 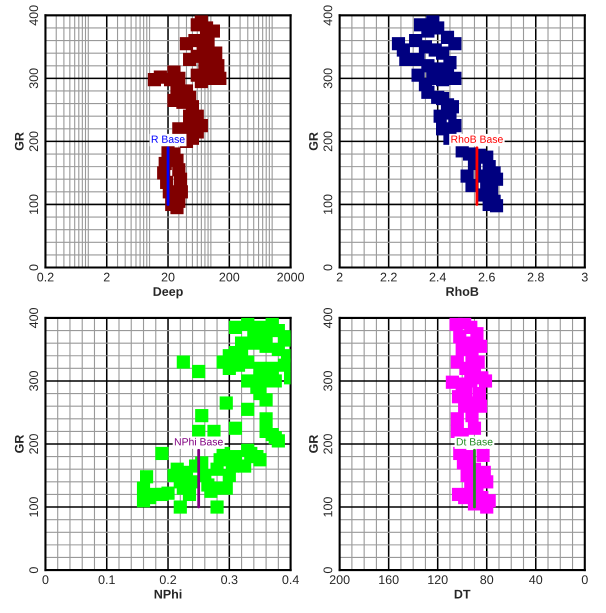 What do you see at coordinates (474, 442) in the screenshot?
I see `annotation: Dt Base` at bounding box center [474, 442].